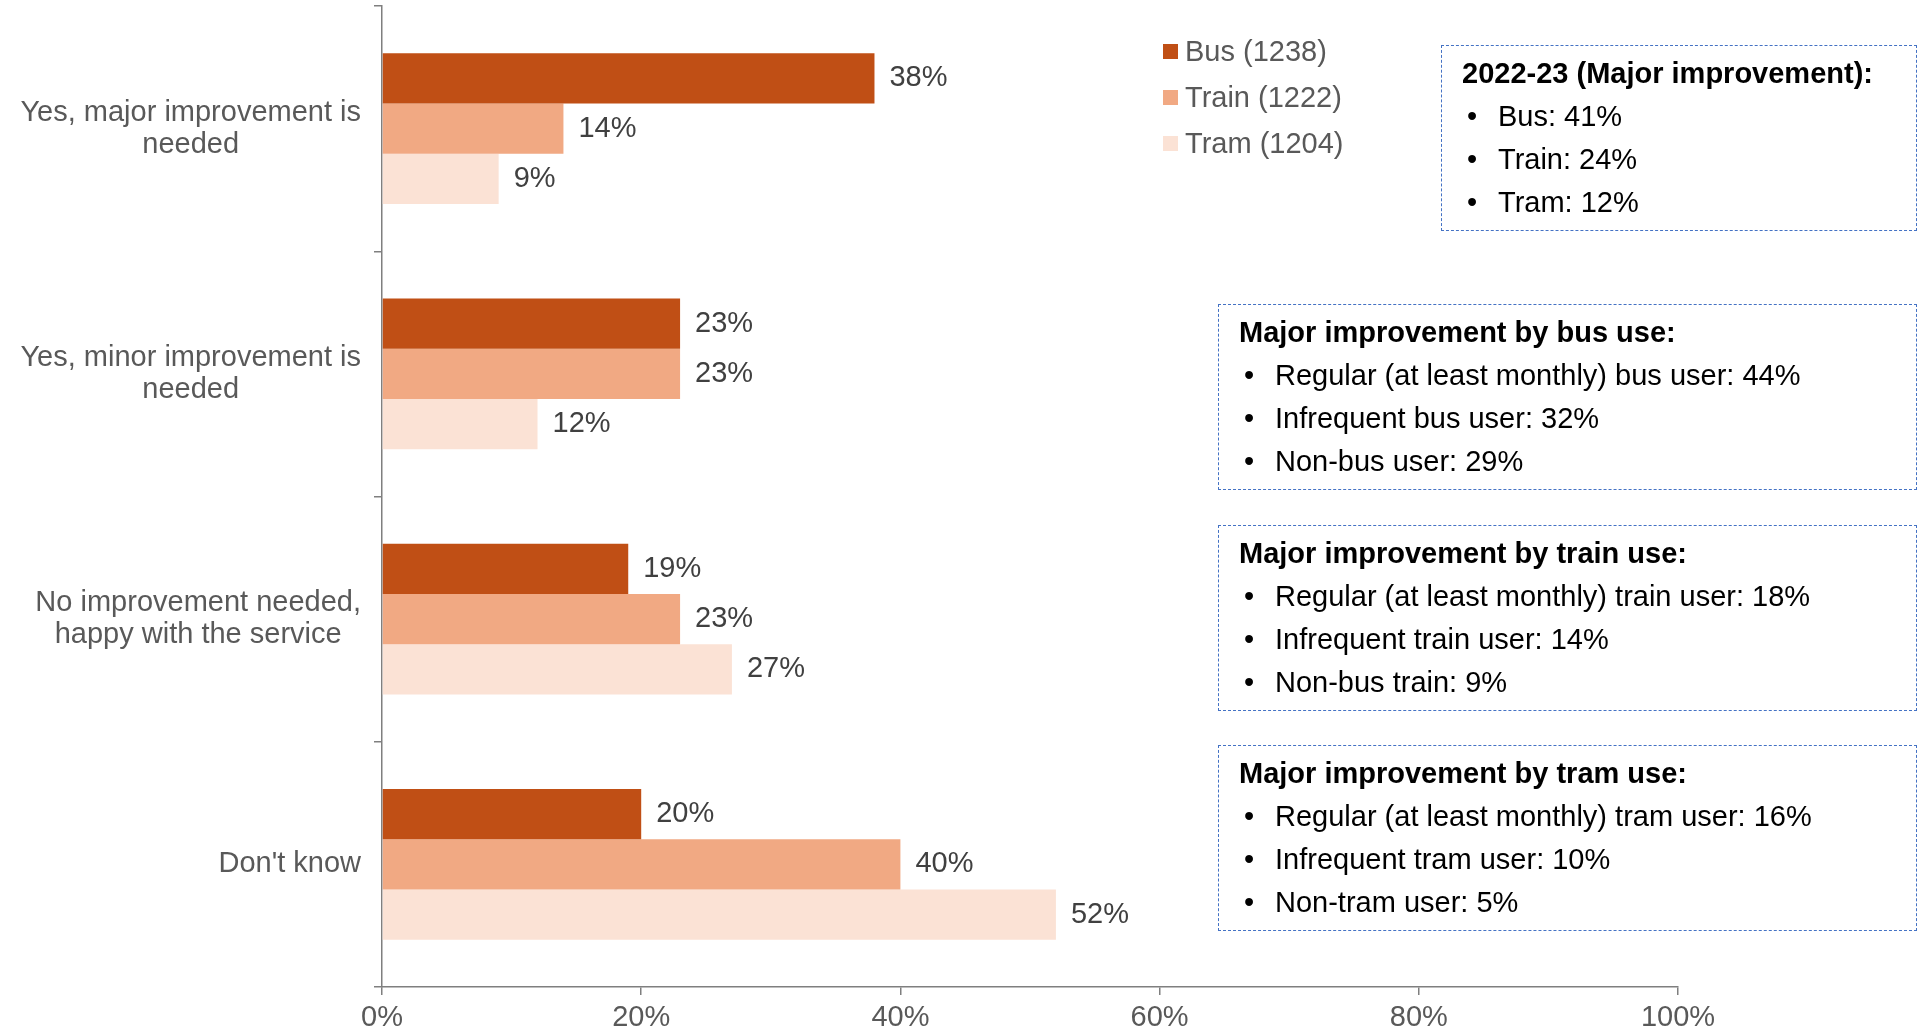 Image resolution: width=1919 pixels, height=1033 pixels. I want to click on data-label: 14%, so click(607, 126).